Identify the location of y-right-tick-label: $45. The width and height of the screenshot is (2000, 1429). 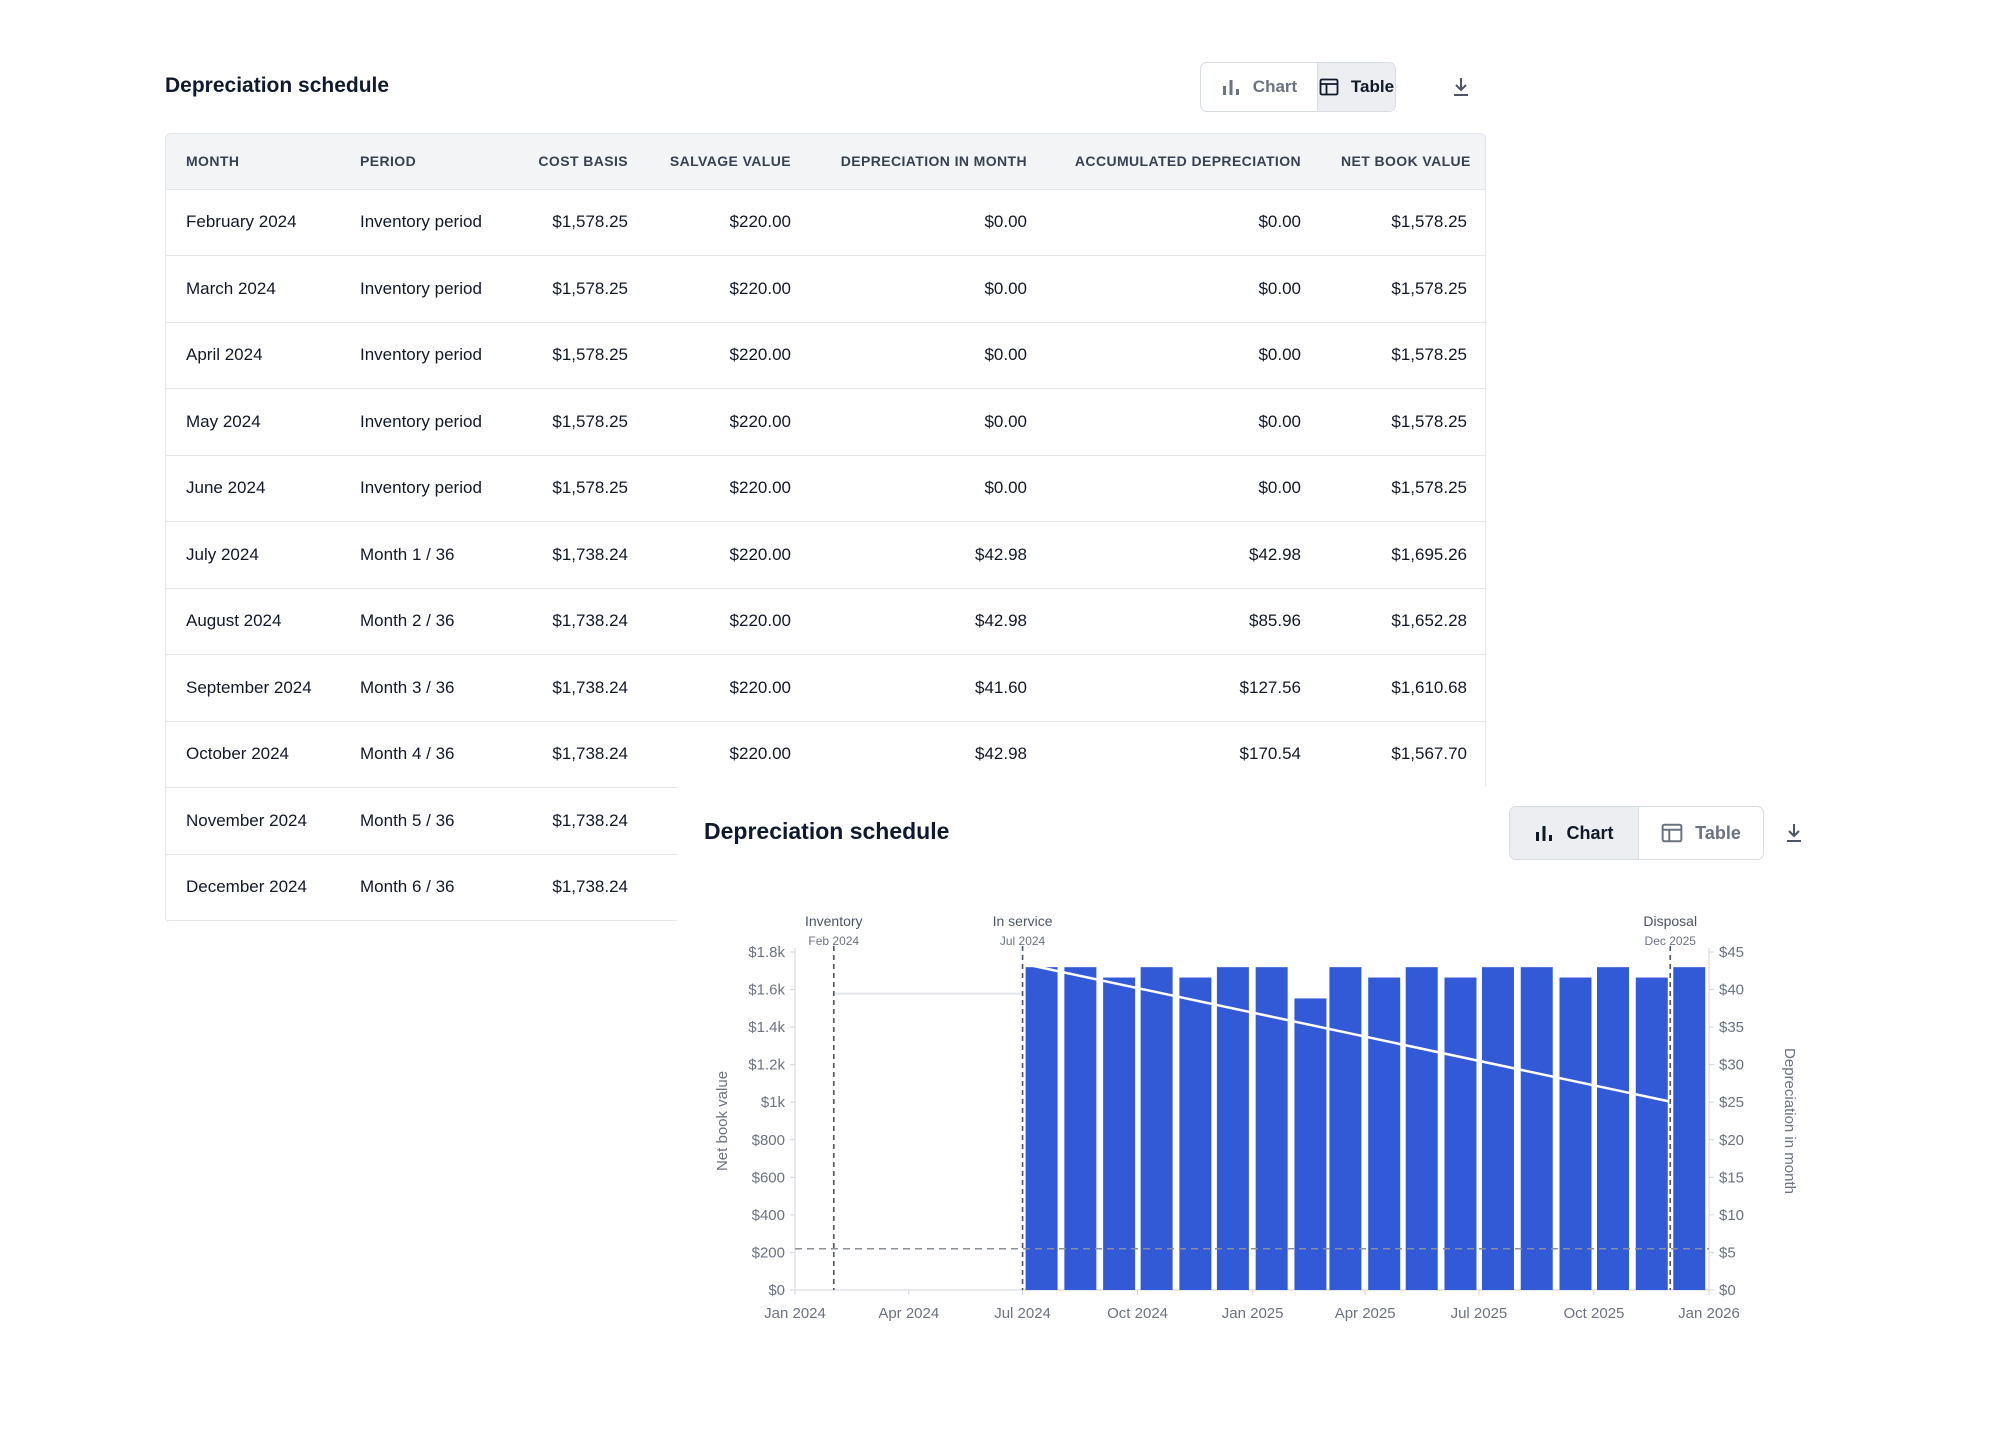
(1731, 952).